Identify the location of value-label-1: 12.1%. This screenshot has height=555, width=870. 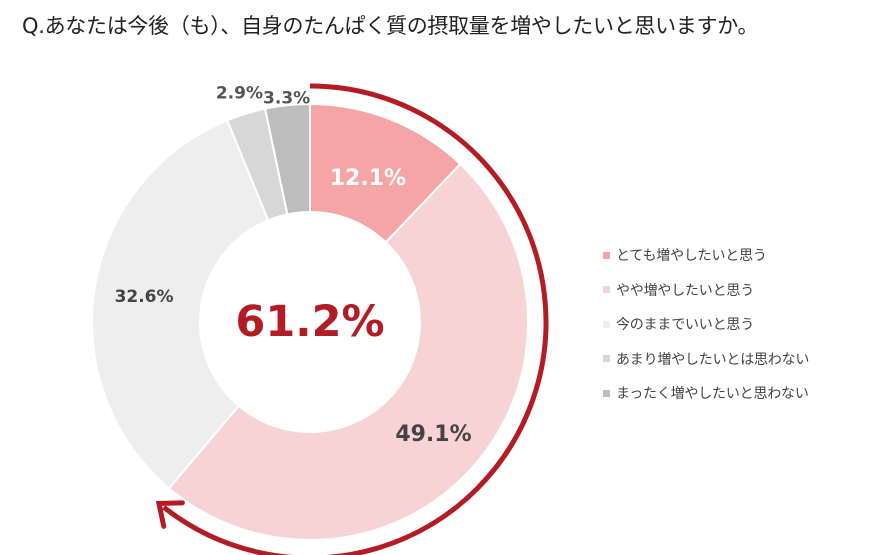
(368, 178).